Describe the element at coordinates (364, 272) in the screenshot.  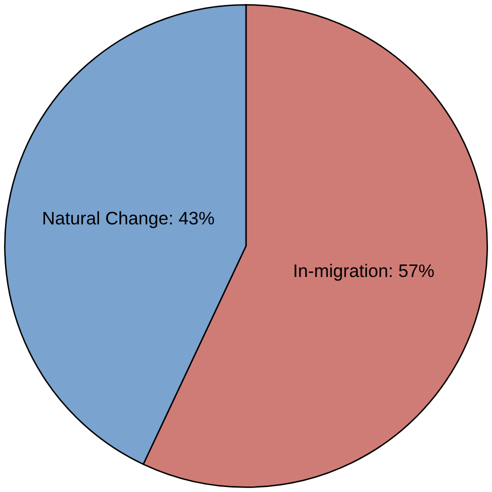
I see `slice-label: In-migration: 57%` at that location.